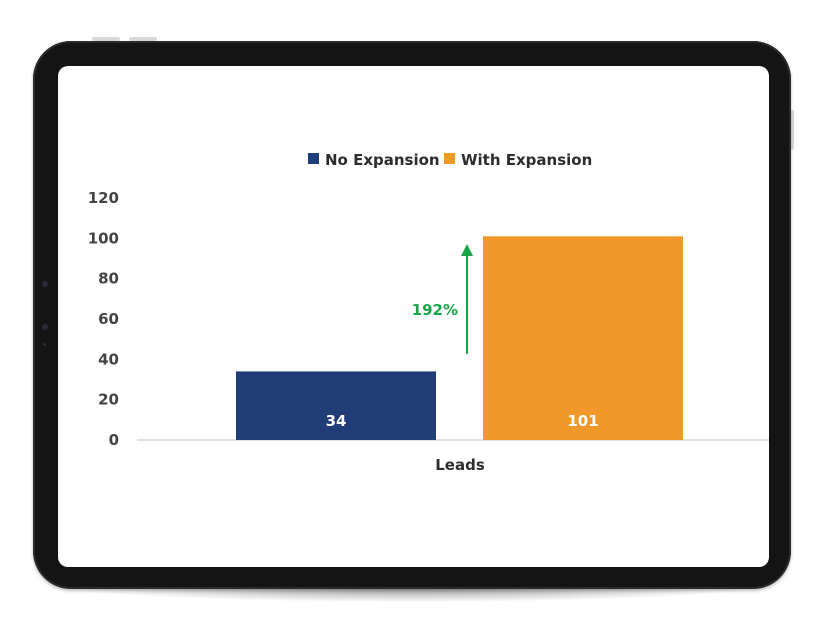  I want to click on legend-swatch-with-expansion, so click(449, 158).